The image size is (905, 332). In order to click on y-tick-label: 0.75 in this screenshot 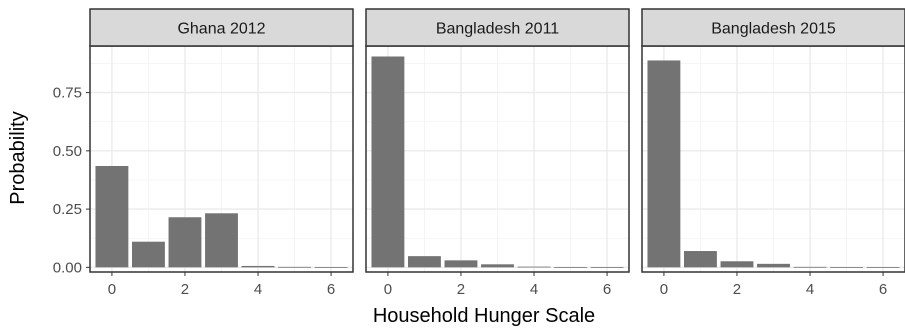, I will do `click(67, 93)`.